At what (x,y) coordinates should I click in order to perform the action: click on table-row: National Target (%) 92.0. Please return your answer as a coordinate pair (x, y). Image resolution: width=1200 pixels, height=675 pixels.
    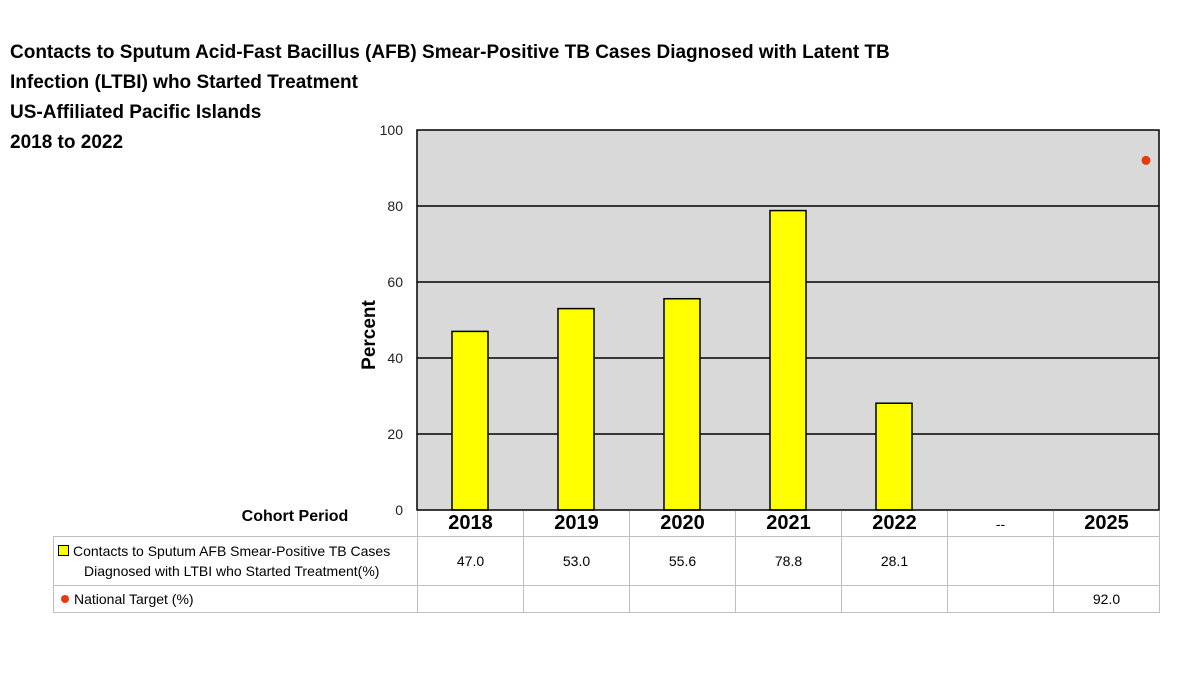
    Looking at the image, I should click on (606, 599).